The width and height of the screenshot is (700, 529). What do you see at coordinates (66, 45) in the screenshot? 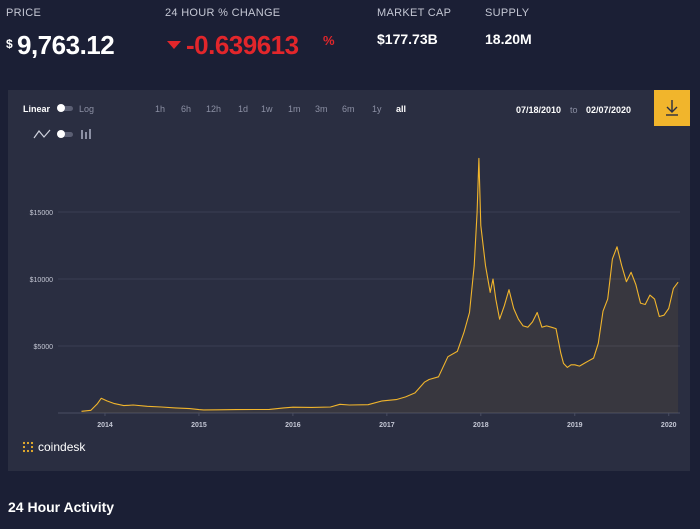
I see `price-value: 9,763.12` at bounding box center [66, 45].